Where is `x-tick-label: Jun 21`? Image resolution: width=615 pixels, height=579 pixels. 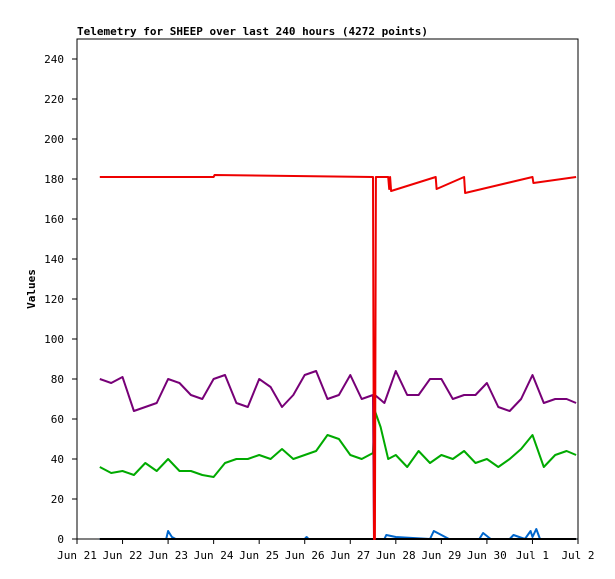
x-tick-label: Jun 21 is located at coordinates (77, 555).